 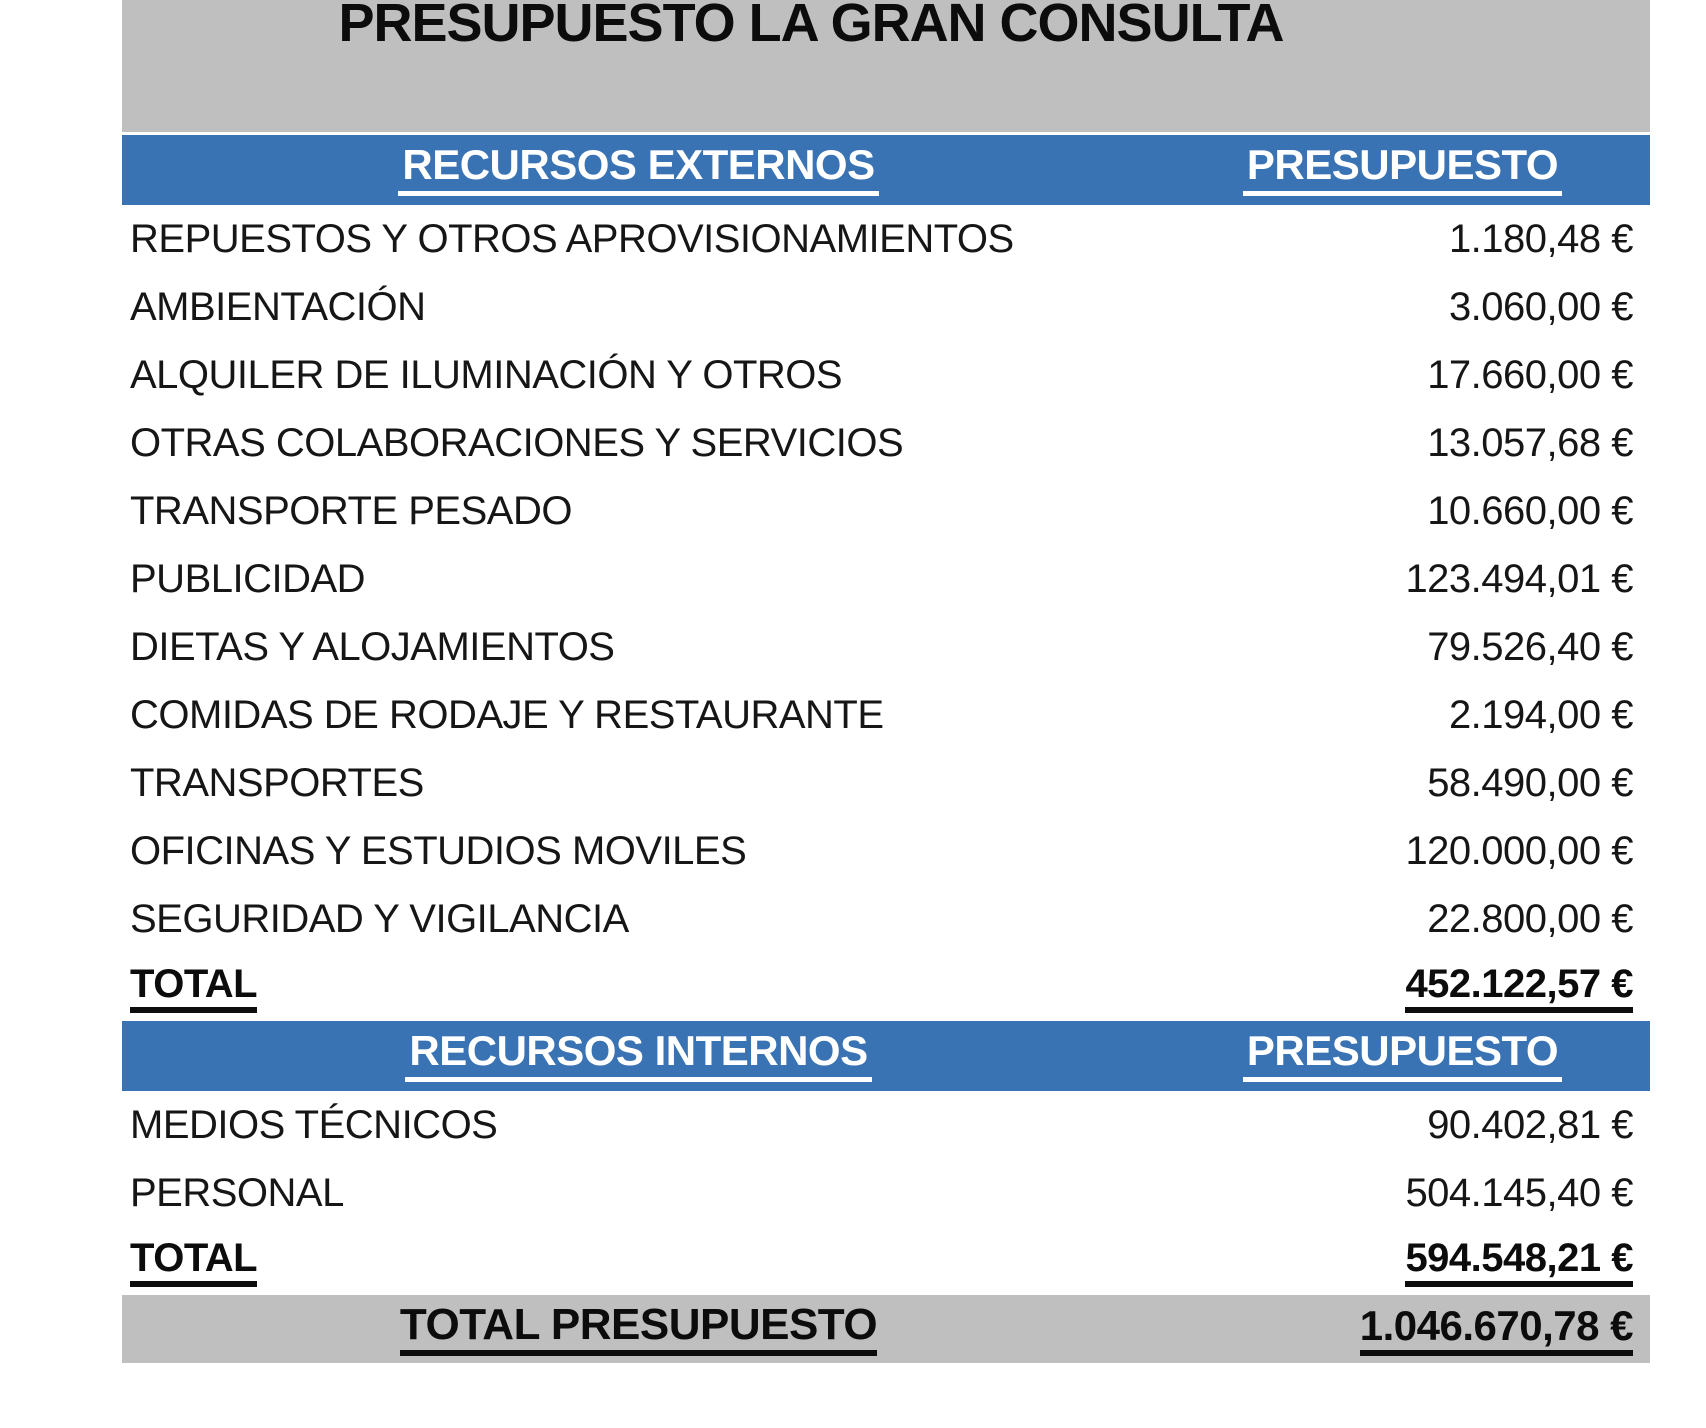 What do you see at coordinates (886, 133) in the screenshot?
I see `divider` at bounding box center [886, 133].